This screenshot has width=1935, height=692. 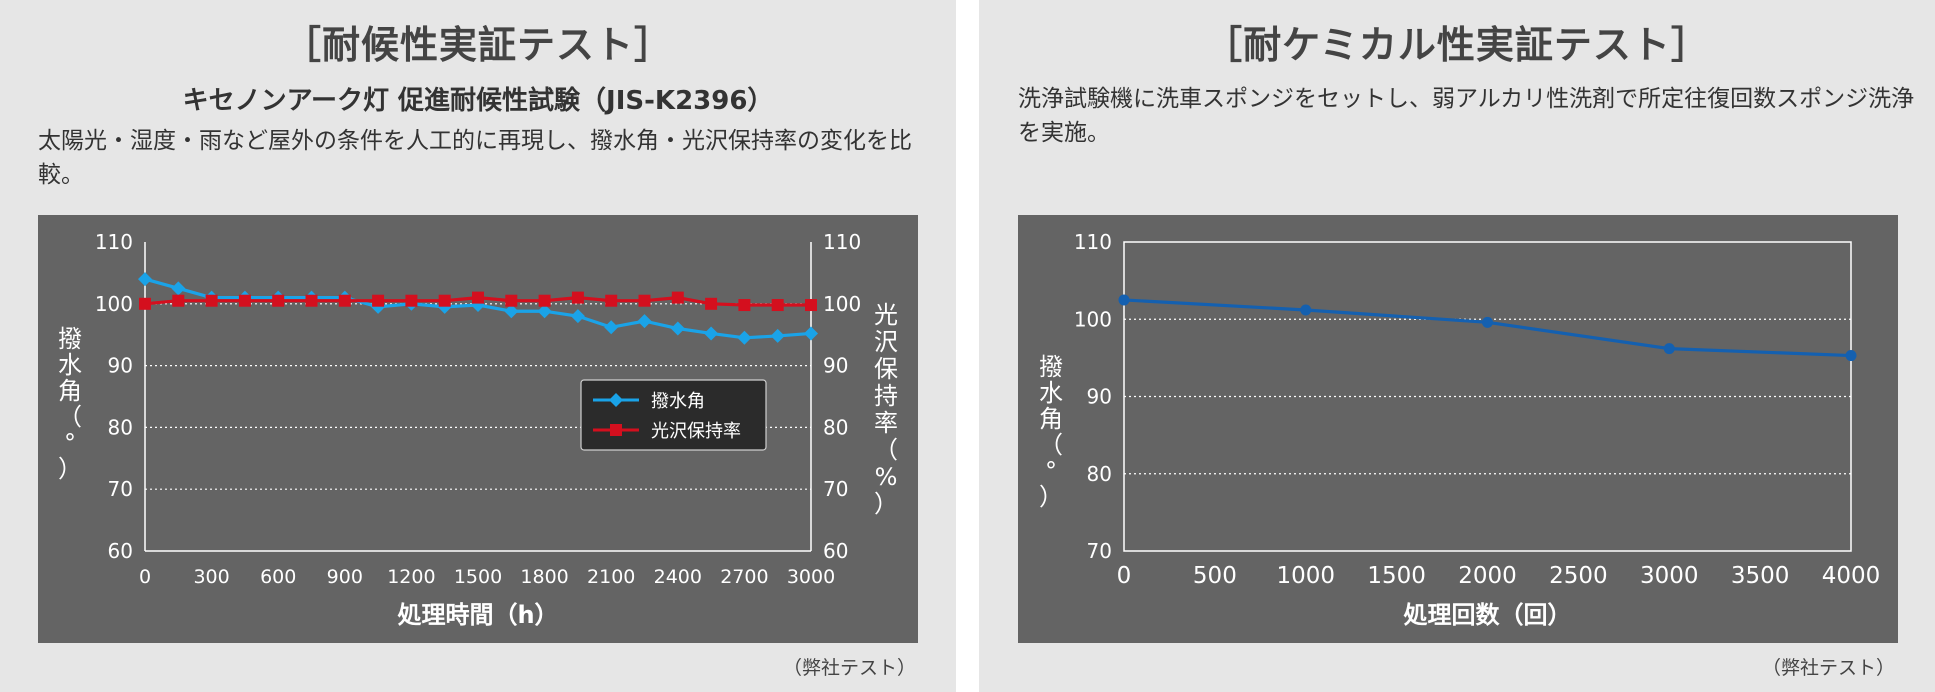 I want to click on y2-tick-label: 60, so click(x=835, y=551).